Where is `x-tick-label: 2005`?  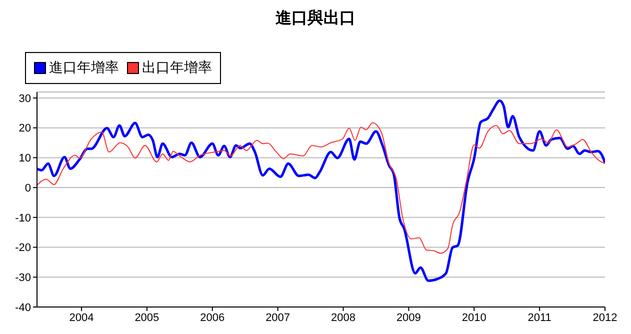
x-tick-label: 2005 is located at coordinates (147, 318).